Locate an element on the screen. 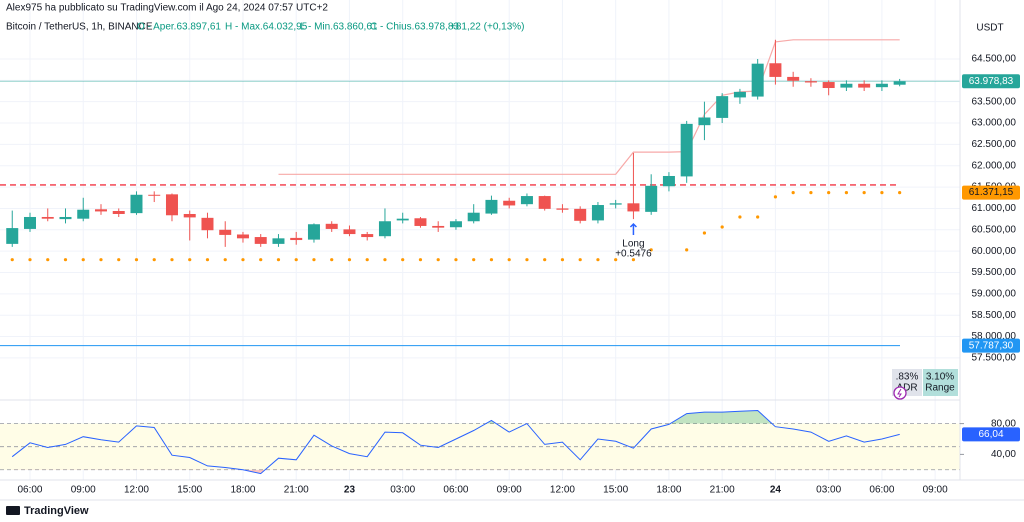 This screenshot has width=1024, height=522. y-tick-label: 63.000,00 is located at coordinates (994, 123).